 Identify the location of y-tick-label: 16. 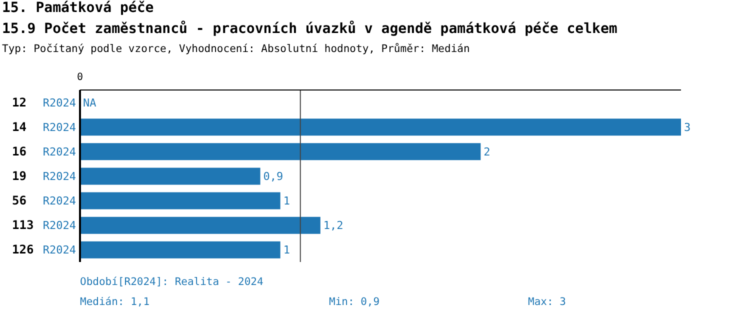
(19, 151).